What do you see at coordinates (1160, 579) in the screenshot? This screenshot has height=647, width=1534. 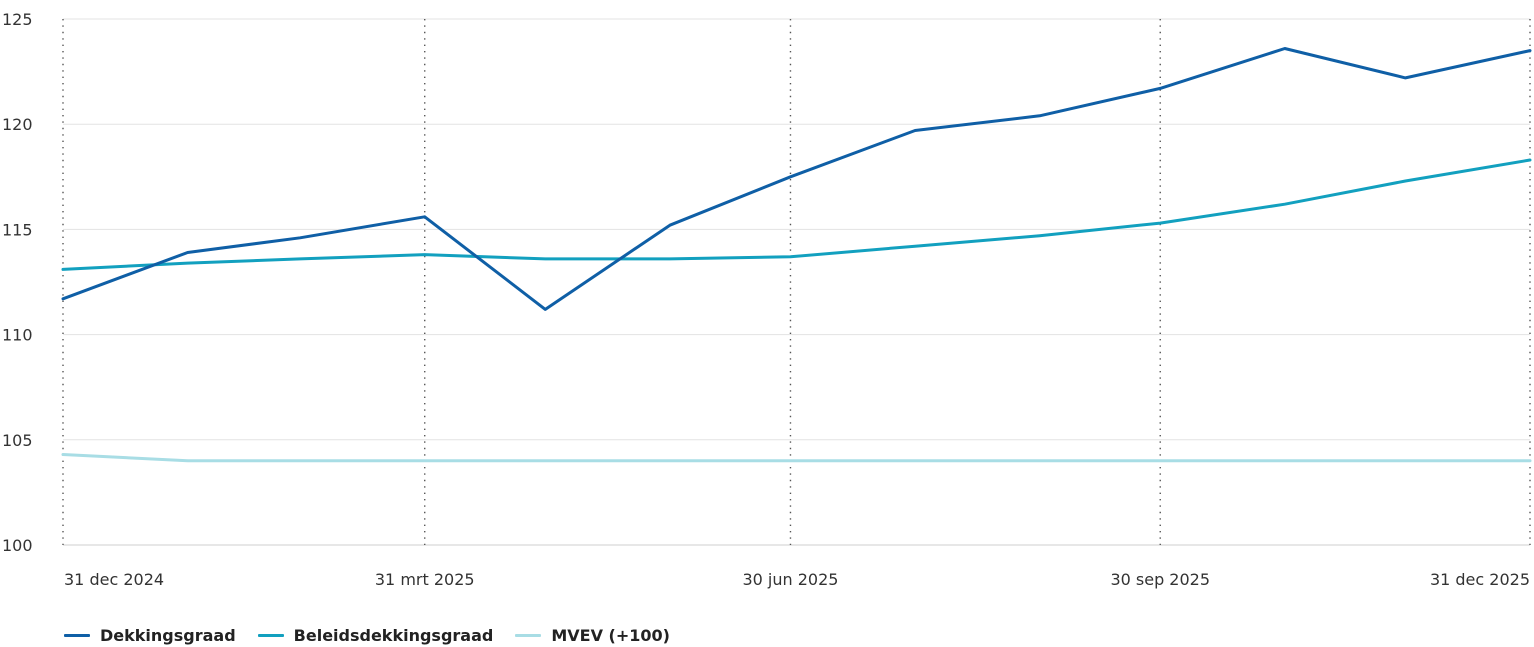 I see `x-tick-label-2025-09-30: 30 sep 2025` at bounding box center [1160, 579].